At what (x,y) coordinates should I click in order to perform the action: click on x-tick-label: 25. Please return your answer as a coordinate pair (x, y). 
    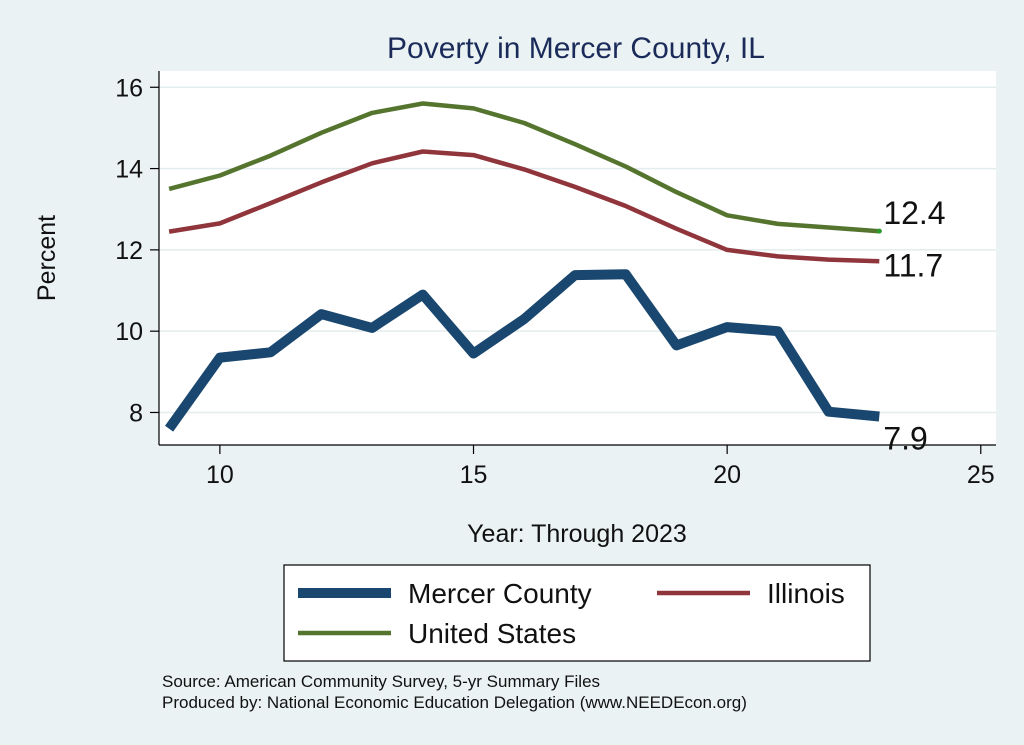
    Looking at the image, I should click on (981, 475).